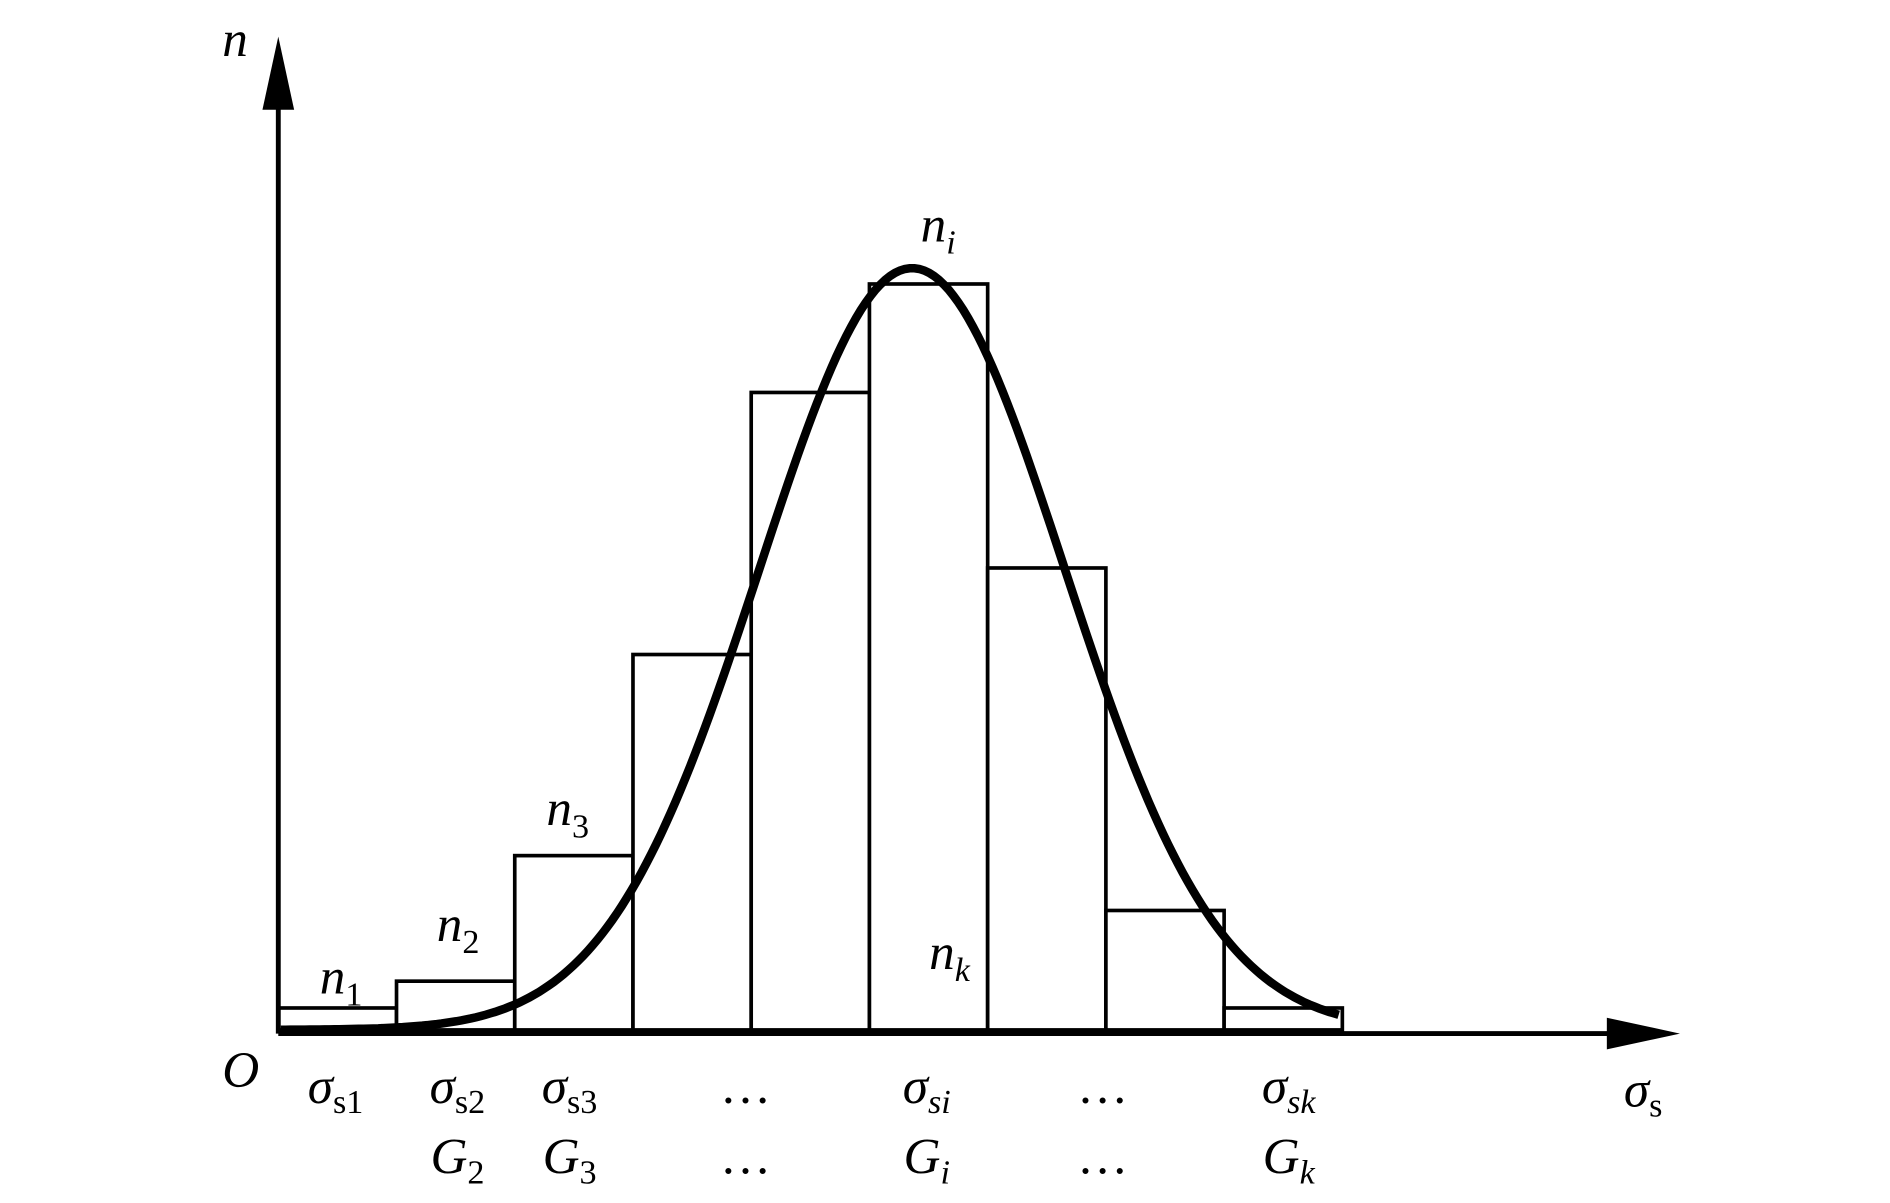 The image size is (1890, 1203). What do you see at coordinates (1655, 1105) in the screenshot?
I see `label-sub: s` at bounding box center [1655, 1105].